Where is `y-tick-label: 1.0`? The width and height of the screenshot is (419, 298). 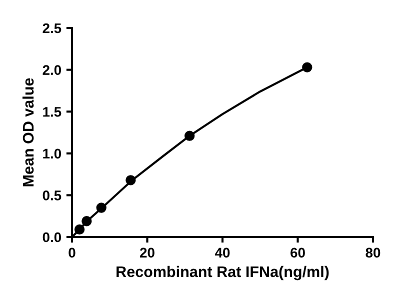
y-tick-label: 1.0 is located at coordinates (52, 153).